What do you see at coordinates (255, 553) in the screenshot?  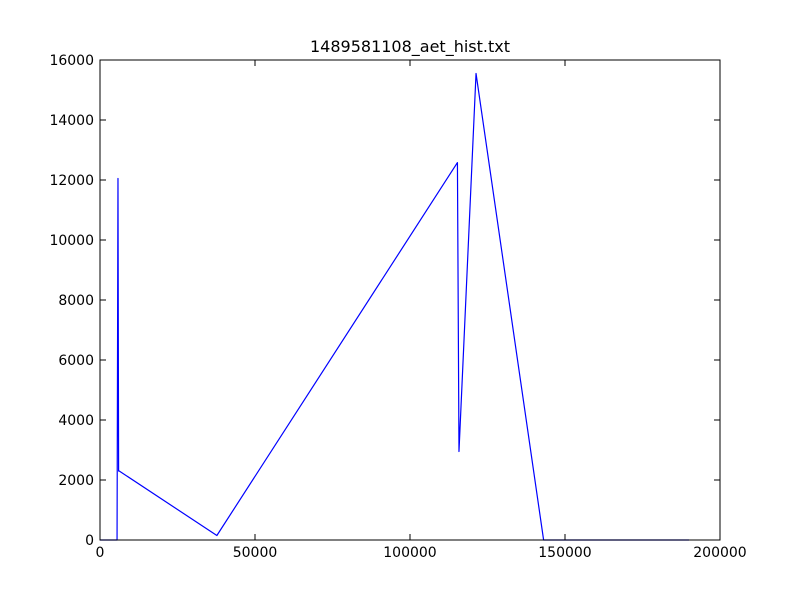 I see `x-tick-label: 50000` at bounding box center [255, 553].